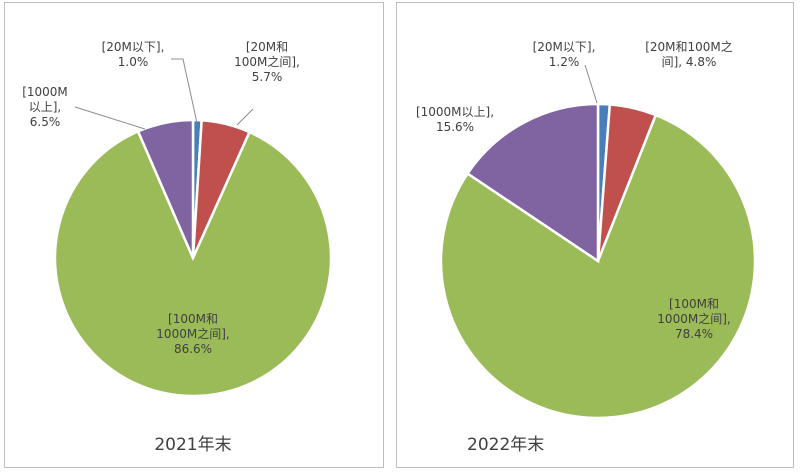 This screenshot has width=800, height=472. I want to click on chart-title: 2022年末, so click(505, 445).